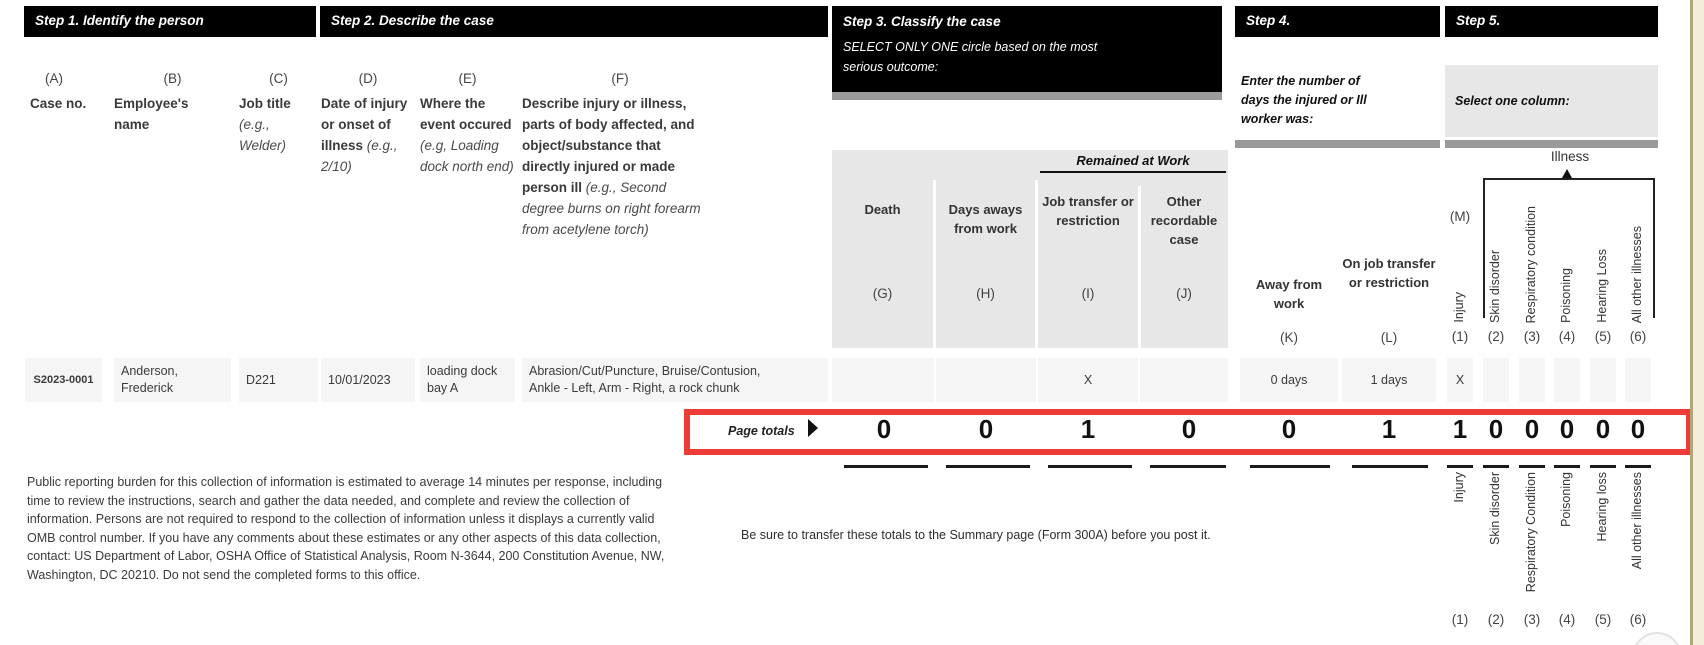  Describe the element at coordinates (1337, 144) in the screenshot. I see `step4-divider-bar` at that location.